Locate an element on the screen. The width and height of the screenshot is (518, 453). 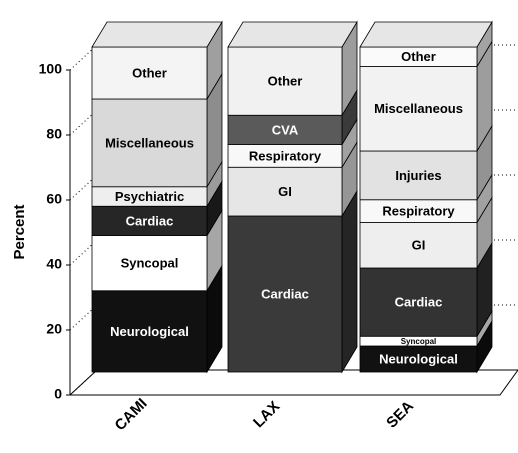
y-axis-label: Percent is located at coordinates (19, 231).